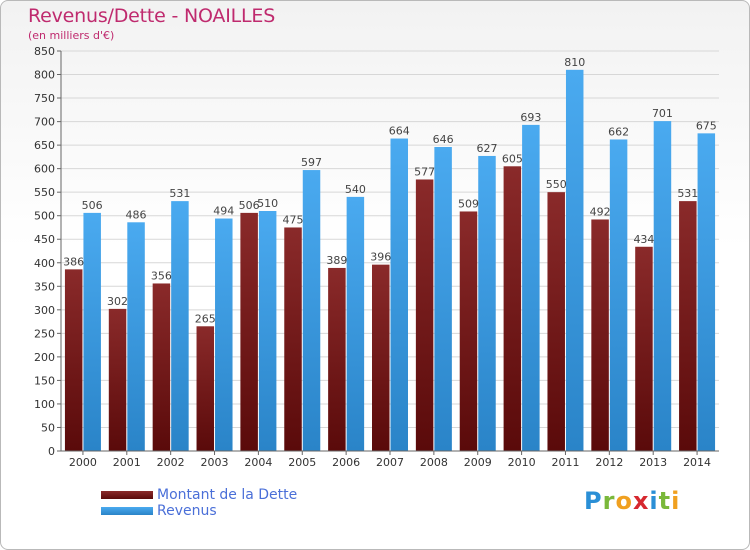  Describe the element at coordinates (44, 404) in the screenshot. I see `y-tick-label: 100` at that location.